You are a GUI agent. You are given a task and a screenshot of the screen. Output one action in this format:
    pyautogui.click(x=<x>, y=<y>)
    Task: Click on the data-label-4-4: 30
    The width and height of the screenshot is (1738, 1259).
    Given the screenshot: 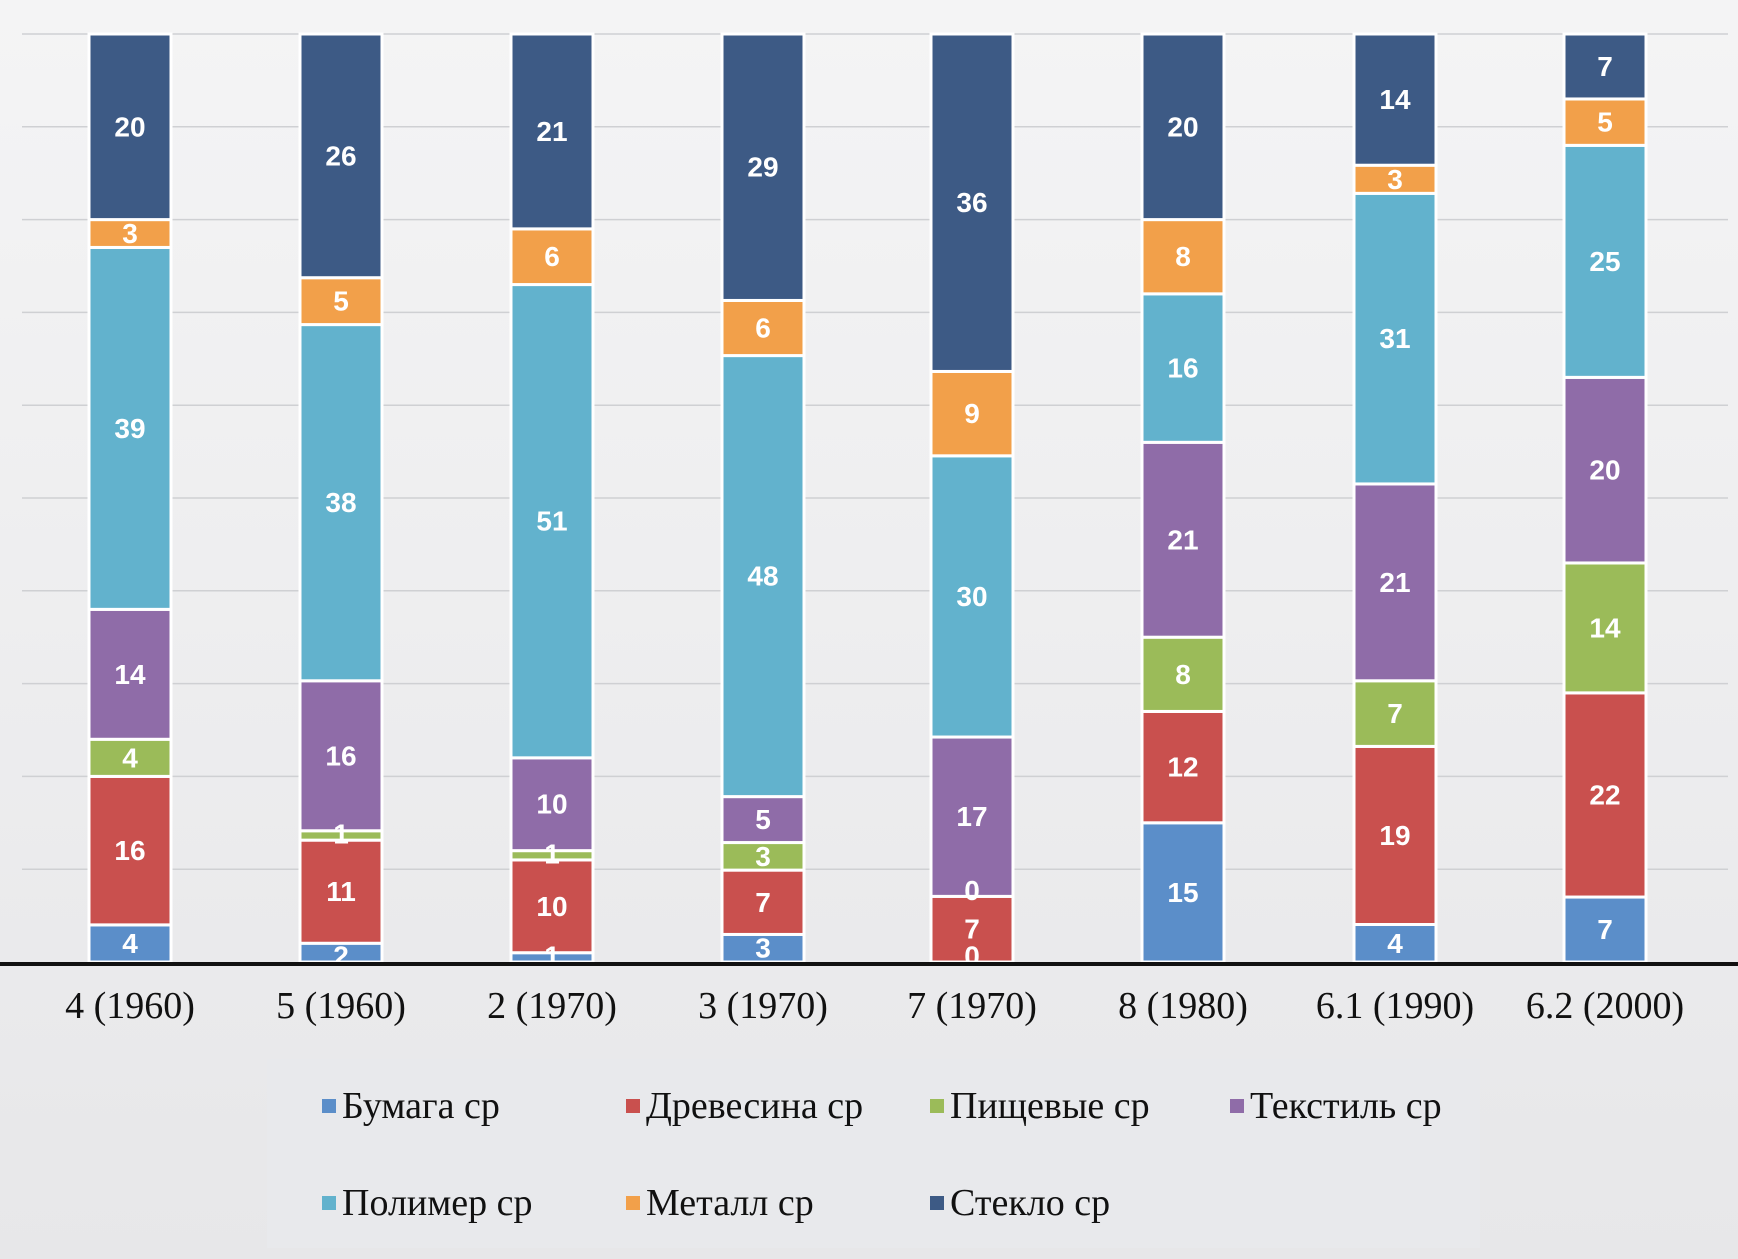 What is the action you would take?
    pyautogui.click(x=971, y=596)
    